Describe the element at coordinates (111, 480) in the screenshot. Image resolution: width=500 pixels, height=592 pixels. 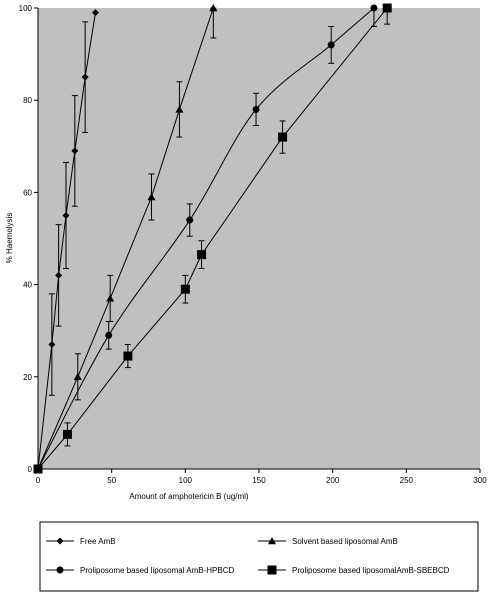
I see `x-tick-label: 50` at that location.